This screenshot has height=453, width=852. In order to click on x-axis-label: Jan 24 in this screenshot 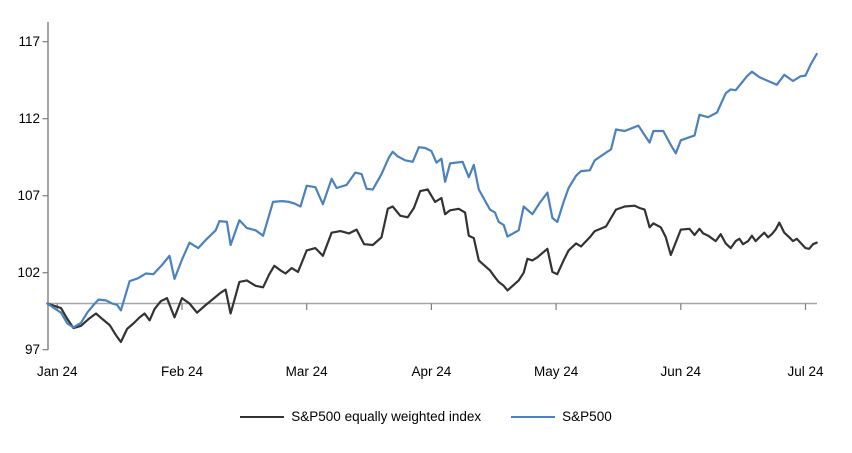, I will do `click(57, 371)`.